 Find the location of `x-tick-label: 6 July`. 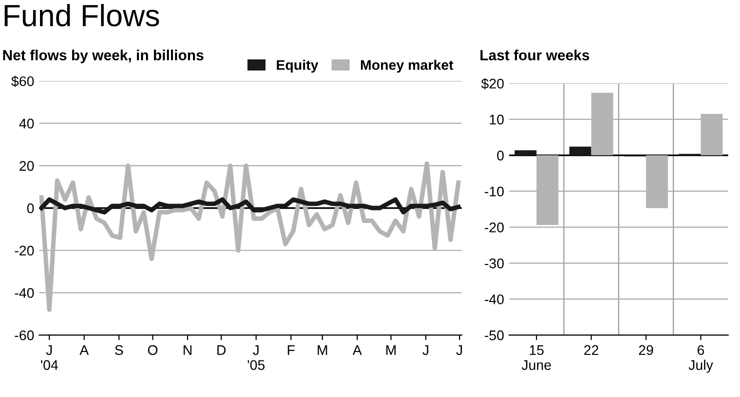

x-tick-label: 6 July is located at coordinates (701, 359).